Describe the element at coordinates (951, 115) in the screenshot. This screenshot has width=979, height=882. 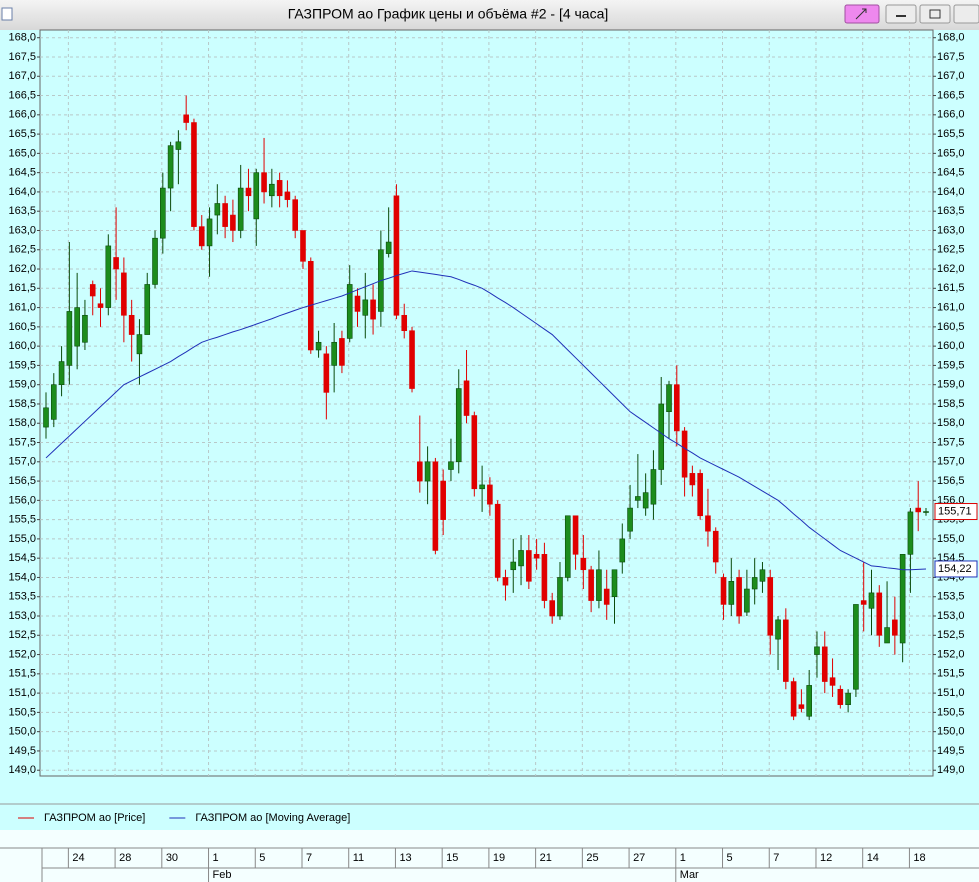
I see `y-tick-label: 166,0` at that location.